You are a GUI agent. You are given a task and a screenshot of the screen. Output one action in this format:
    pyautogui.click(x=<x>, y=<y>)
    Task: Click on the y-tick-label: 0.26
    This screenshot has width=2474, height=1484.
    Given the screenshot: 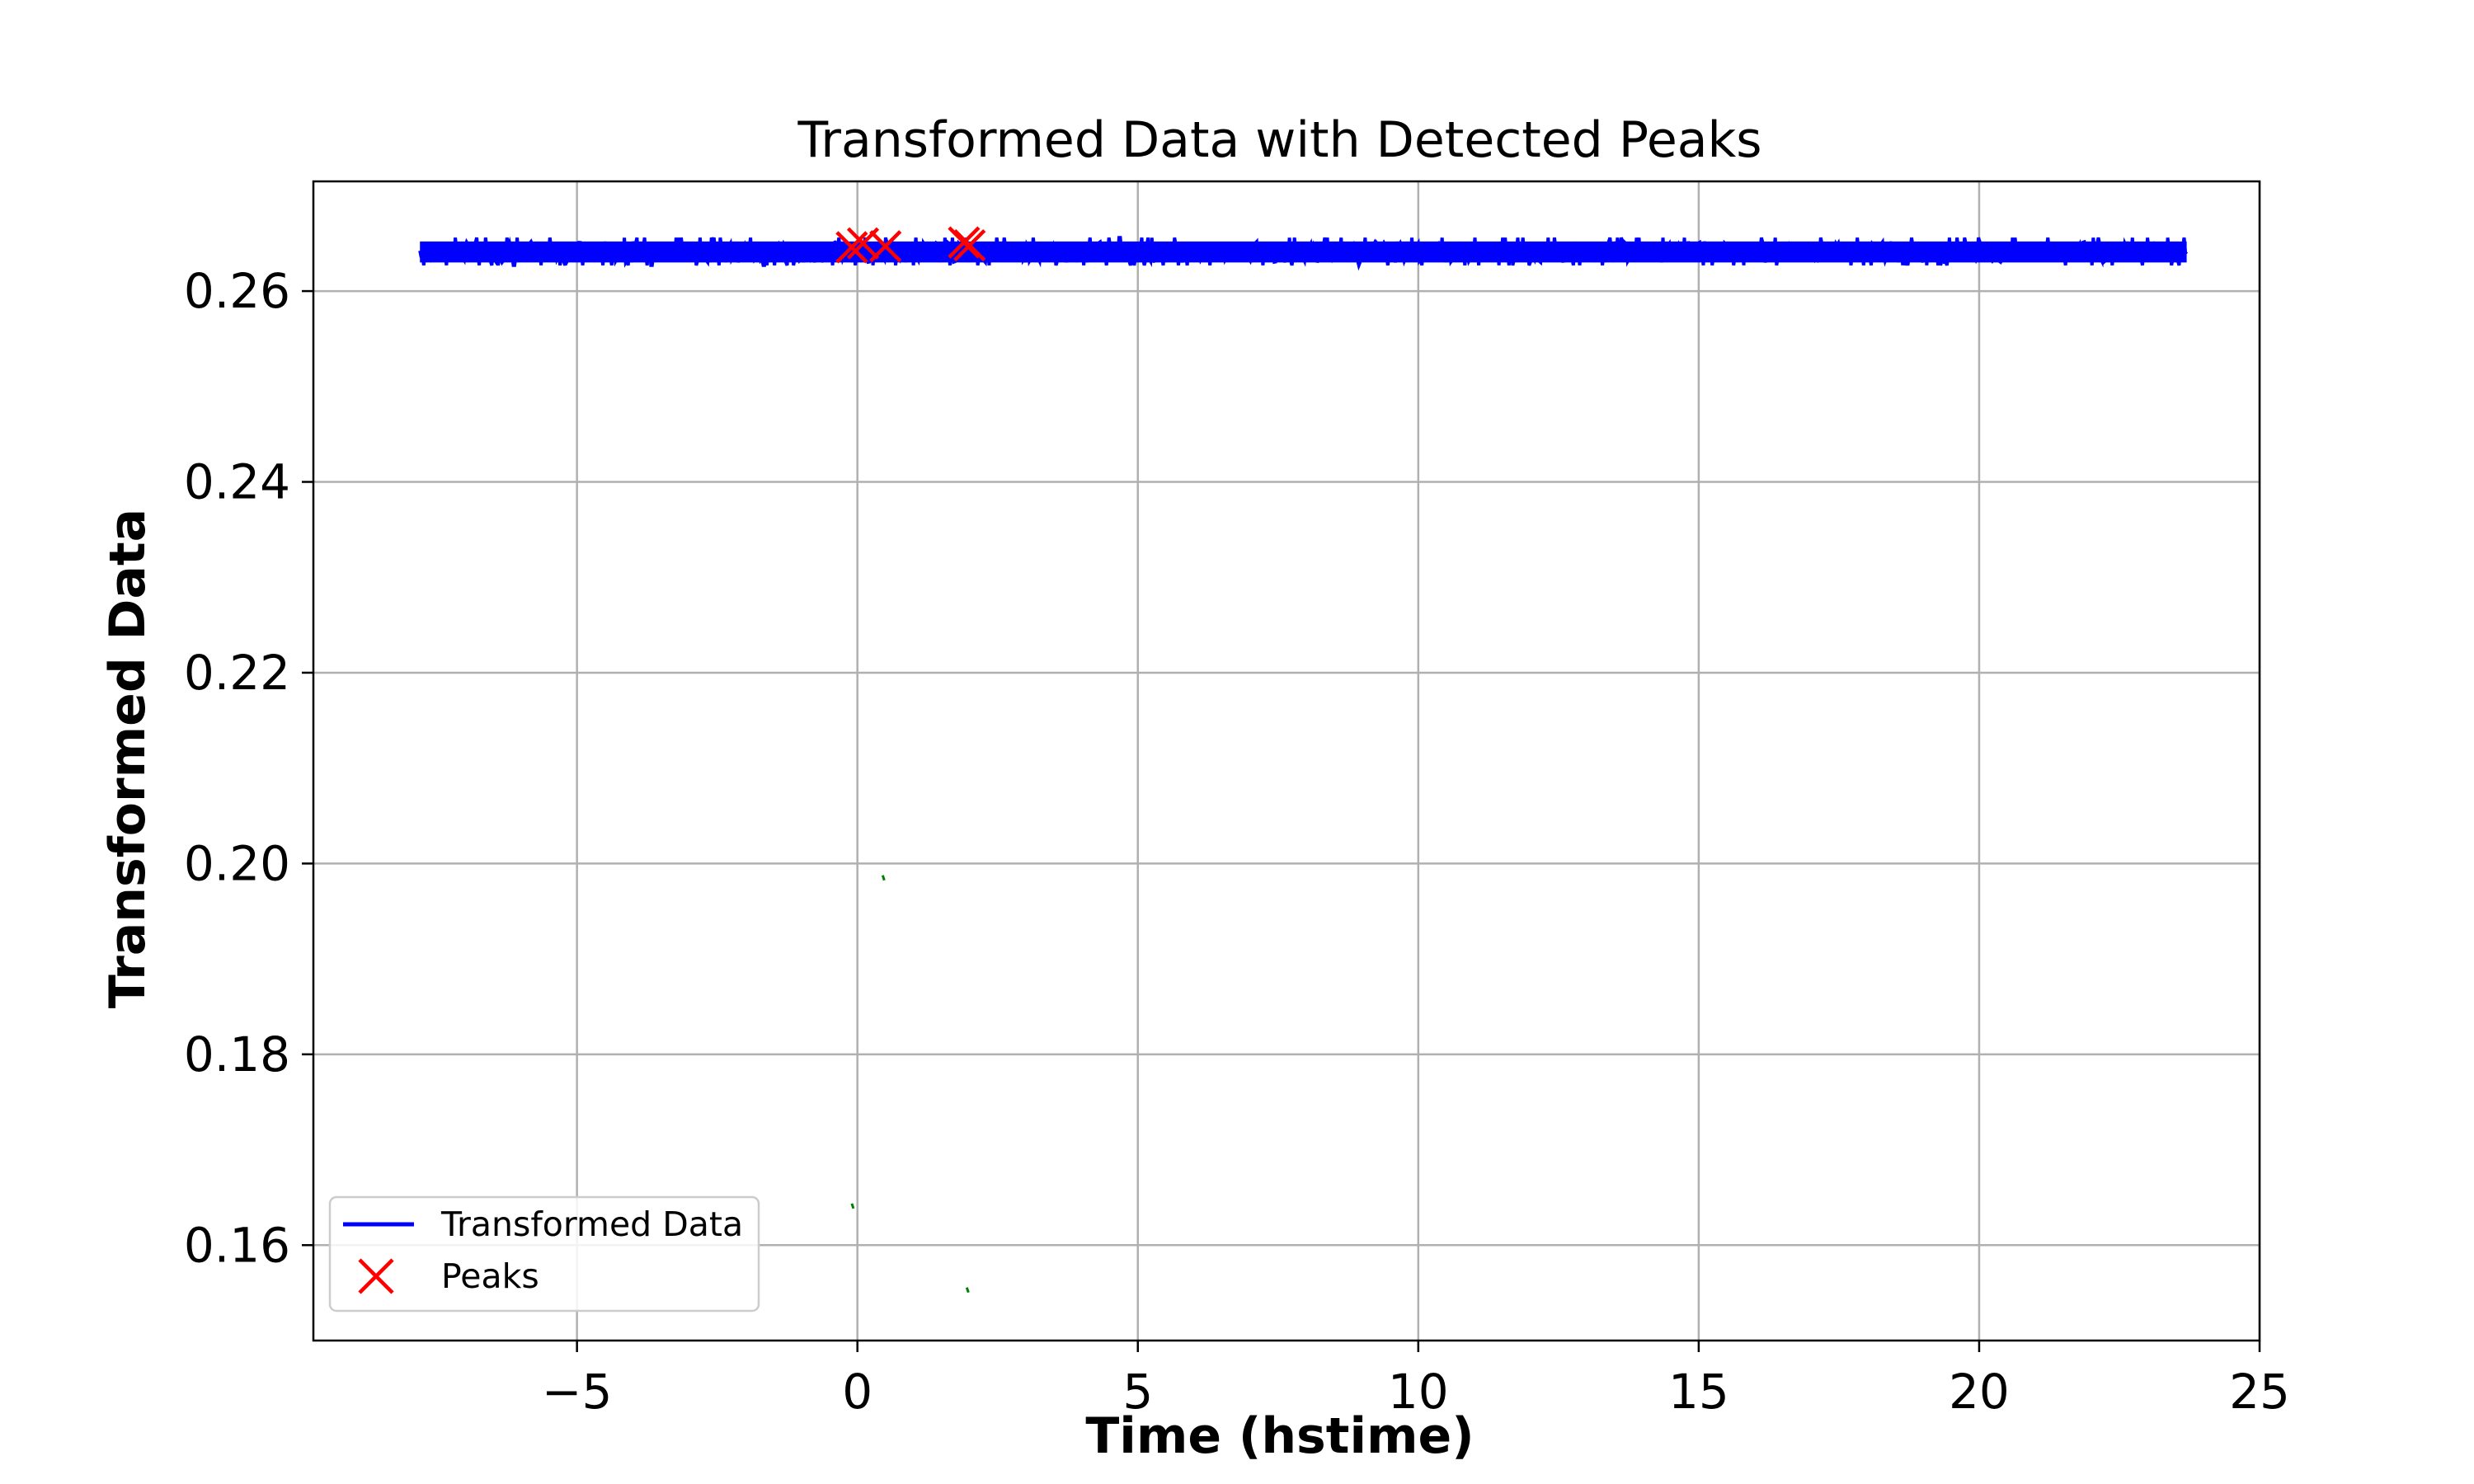 What is the action you would take?
    pyautogui.click(x=237, y=291)
    